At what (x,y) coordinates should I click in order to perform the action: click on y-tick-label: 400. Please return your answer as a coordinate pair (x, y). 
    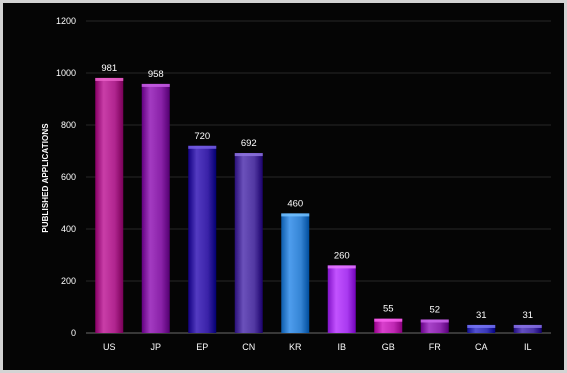
    Looking at the image, I should click on (68, 229).